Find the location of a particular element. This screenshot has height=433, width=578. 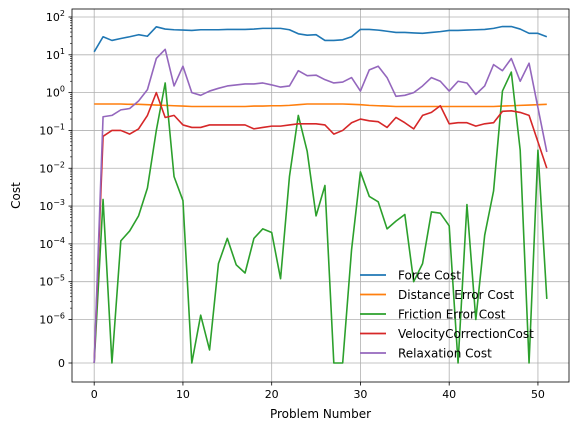

y-tick-label: 10⁻³ is located at coordinates (52, 205).